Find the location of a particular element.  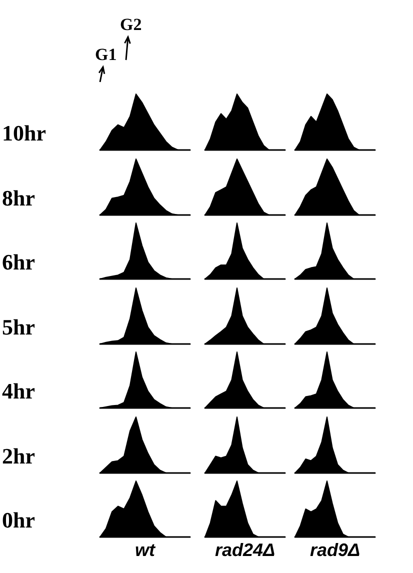

x-axis-title: rad24Δ is located at coordinates (245, 550).